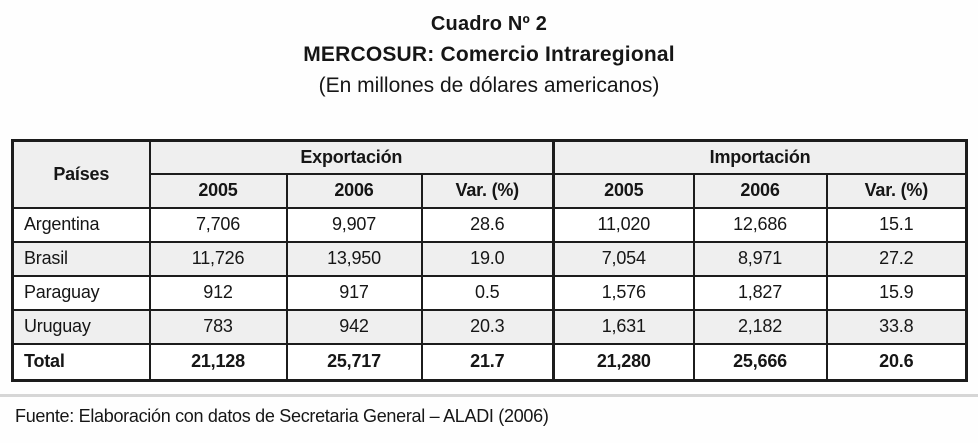 The height and width of the screenshot is (443, 978). What do you see at coordinates (896, 224) in the screenshot?
I see `value-cell: 15.1` at bounding box center [896, 224].